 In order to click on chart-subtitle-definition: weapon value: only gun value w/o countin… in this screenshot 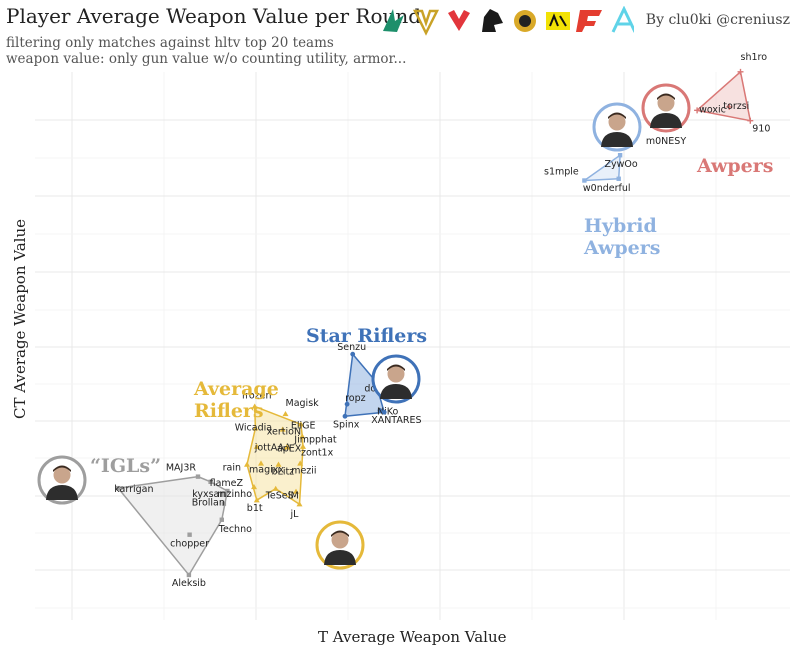, I will do `click(206, 59)`.